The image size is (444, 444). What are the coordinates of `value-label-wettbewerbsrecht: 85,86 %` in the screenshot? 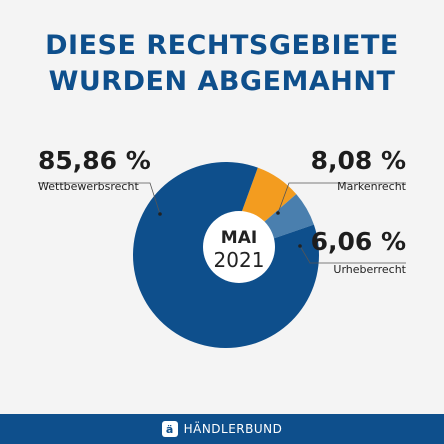 It's located at (94, 160).